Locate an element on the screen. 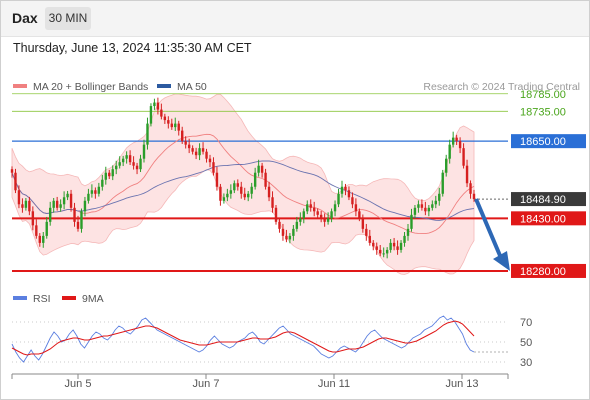 This screenshot has width=590, height=400. level-label: 18280.00 is located at coordinates (543, 272).